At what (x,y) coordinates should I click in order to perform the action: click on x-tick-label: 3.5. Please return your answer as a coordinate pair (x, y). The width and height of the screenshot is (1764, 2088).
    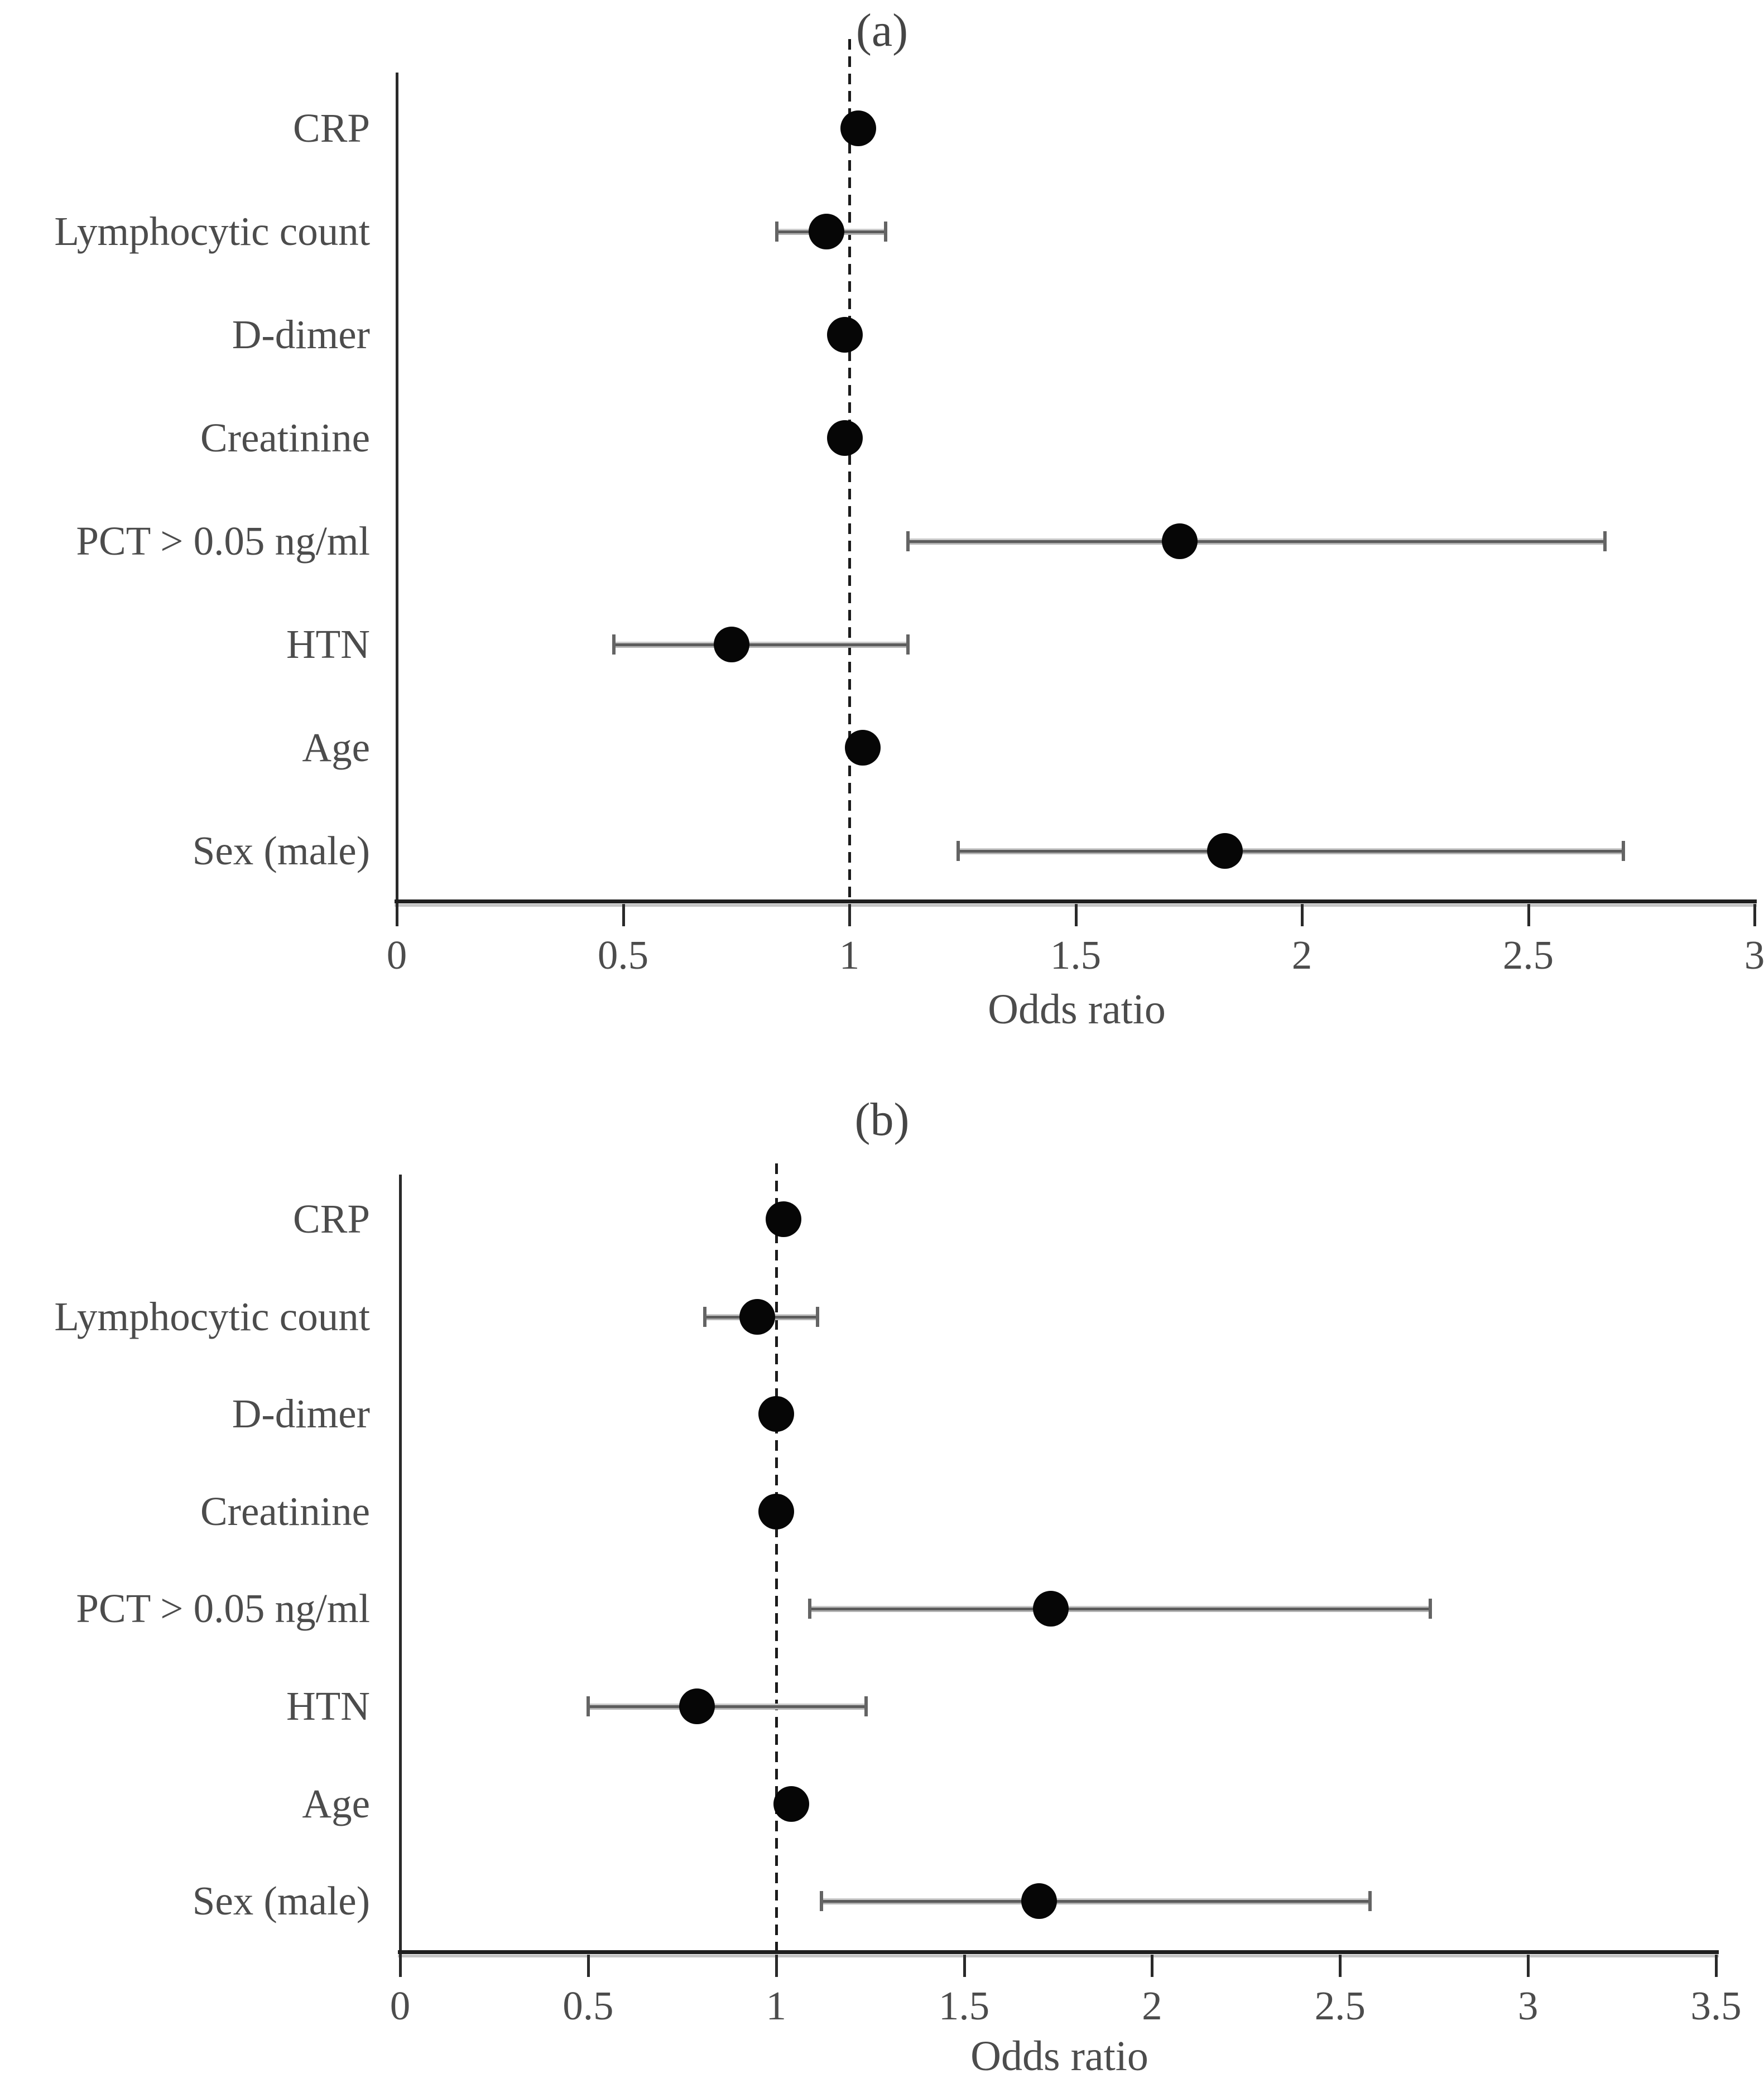
    Looking at the image, I should click on (1716, 2005).